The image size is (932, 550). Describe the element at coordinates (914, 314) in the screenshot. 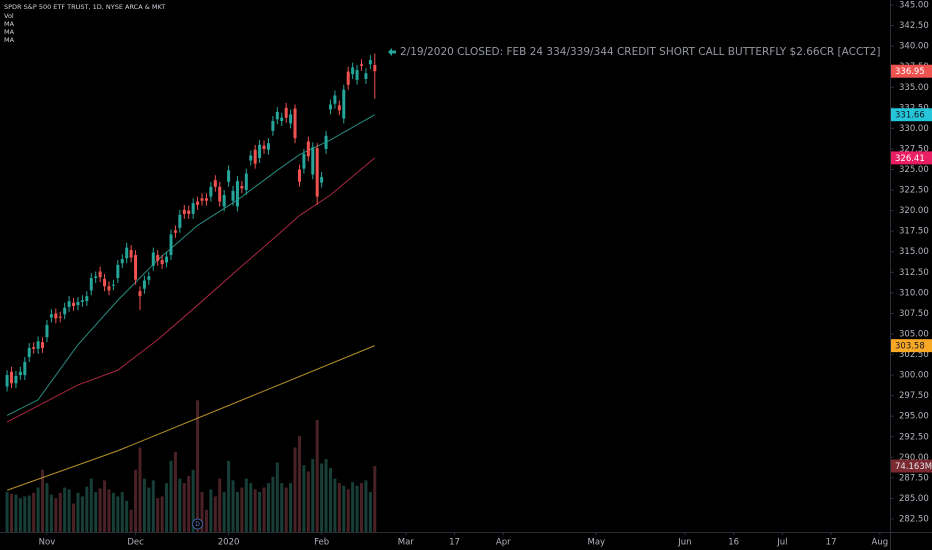

I see `y-tick-label: 307.50` at that location.